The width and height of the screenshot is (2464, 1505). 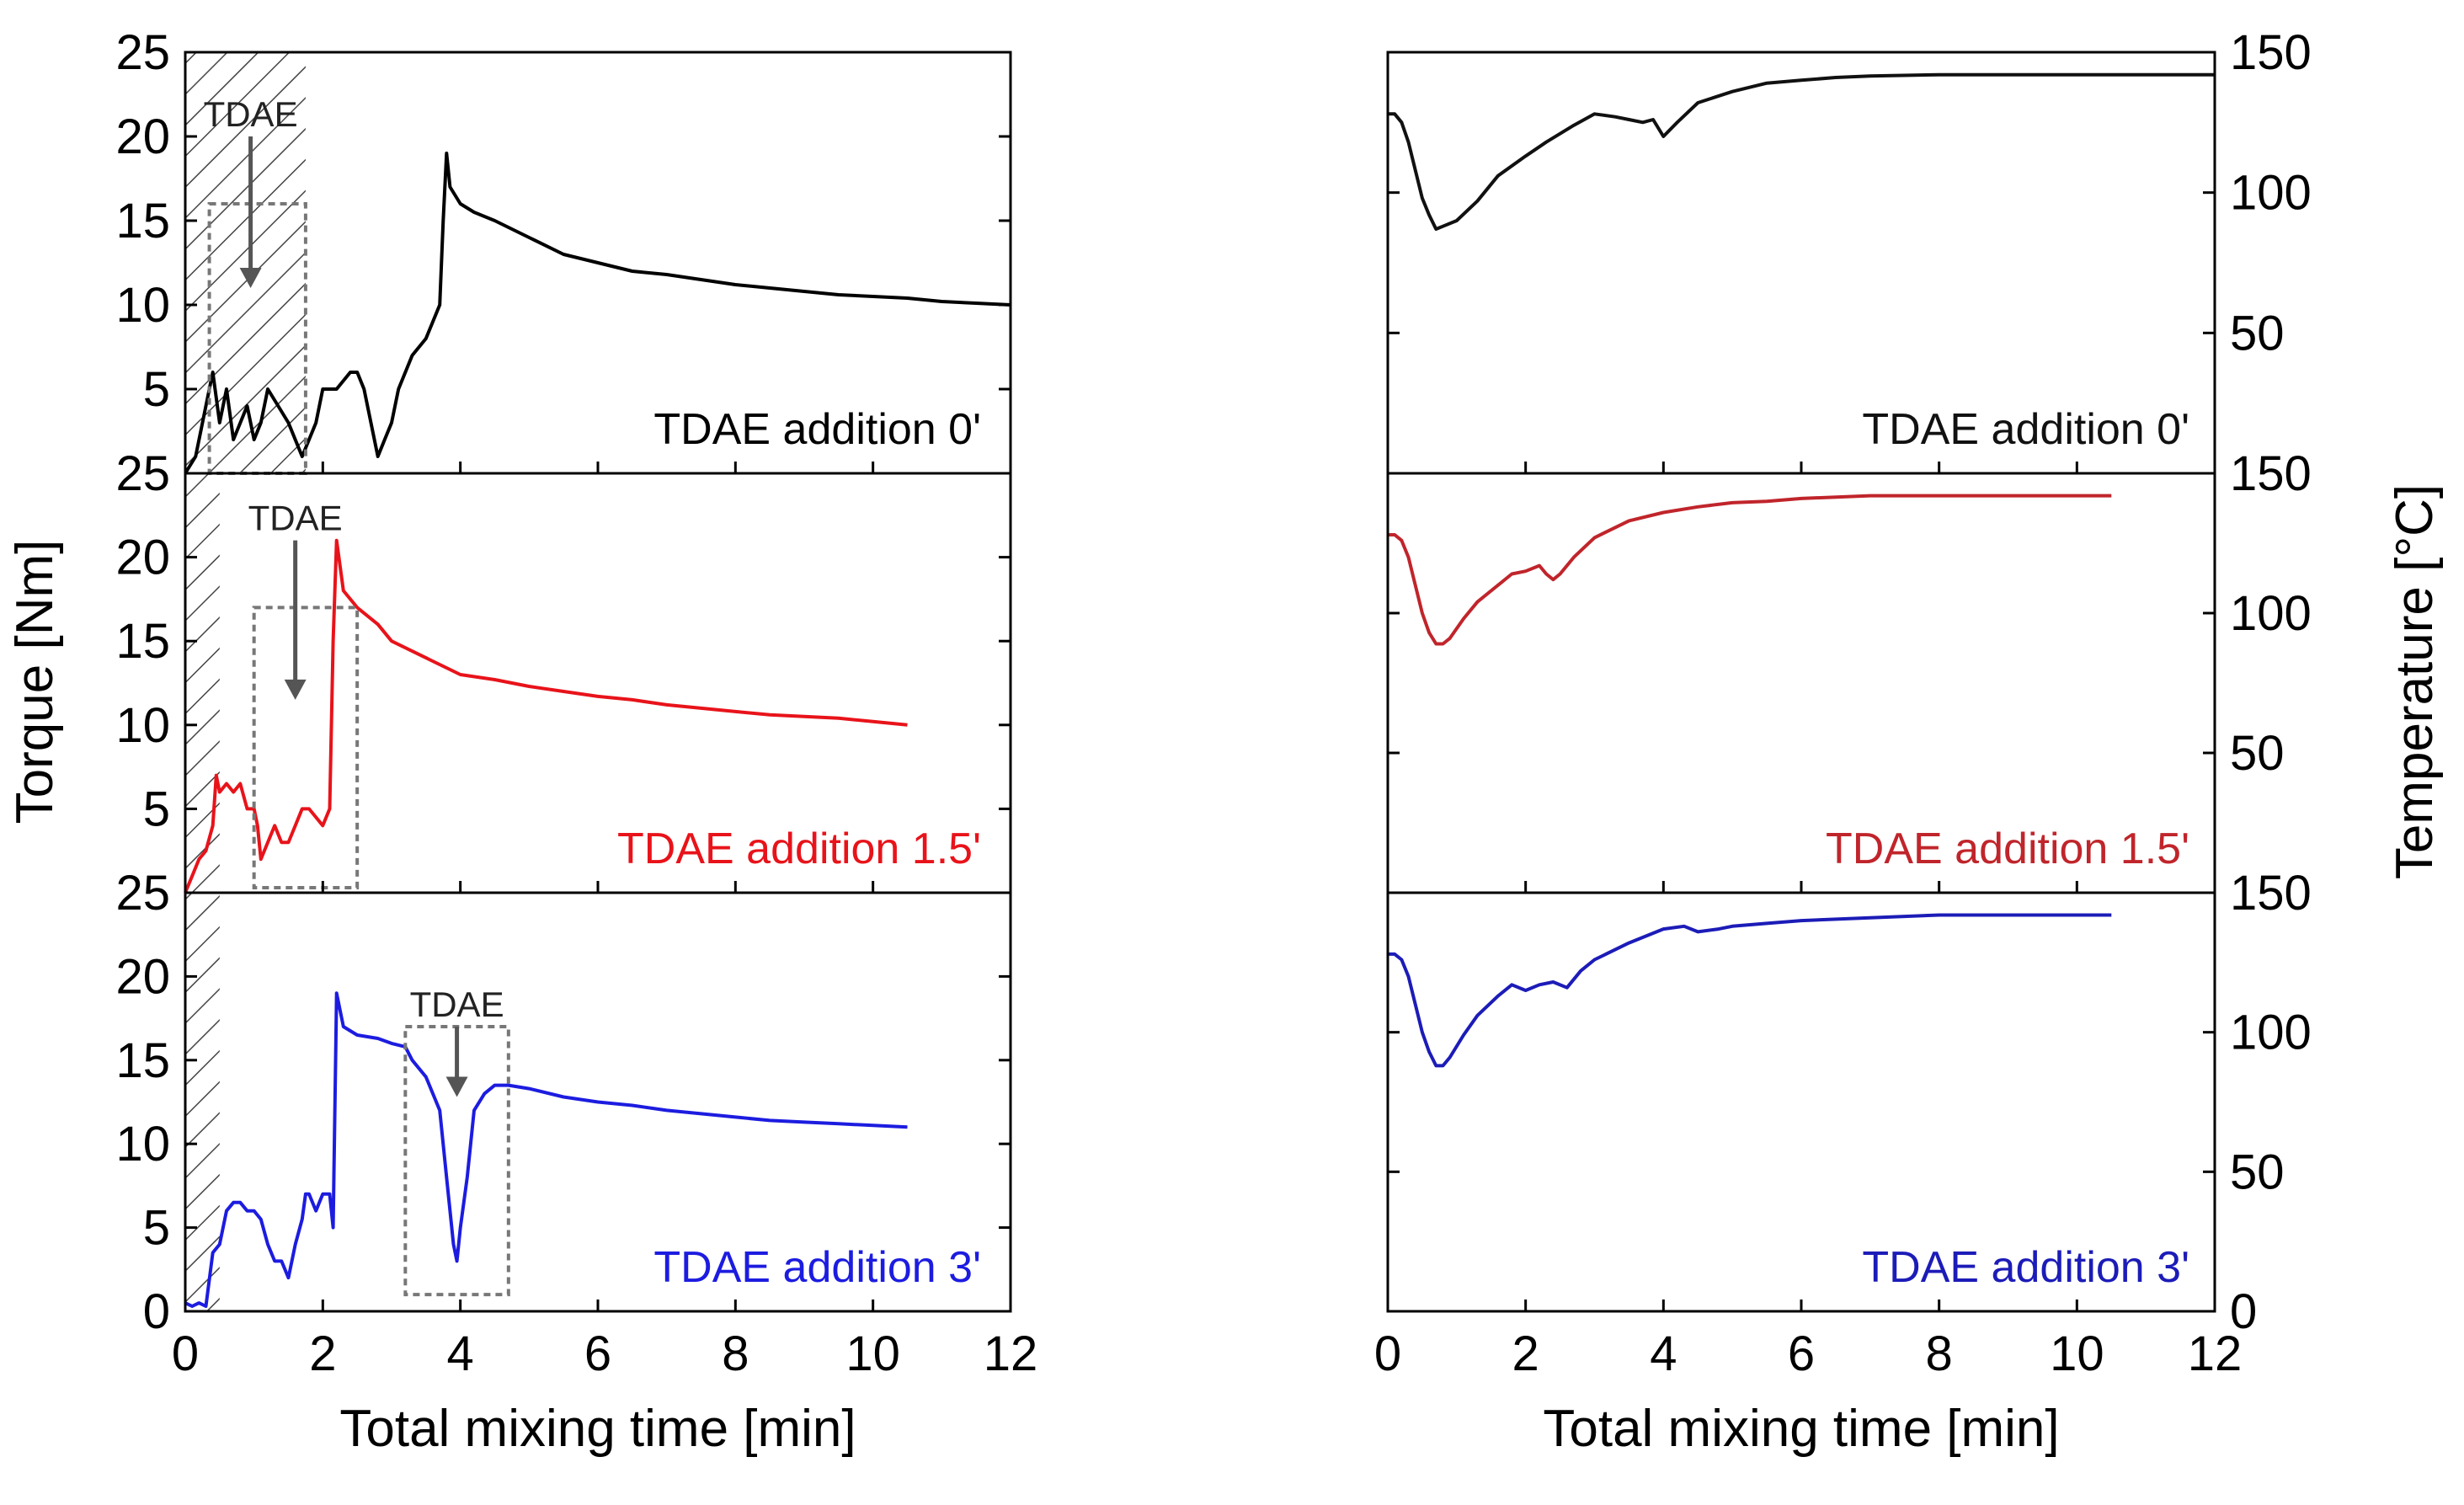 I want to click on panel-1-2: 150 100 50 0 TDAE addition 3', so click(x=1849, y=1102).